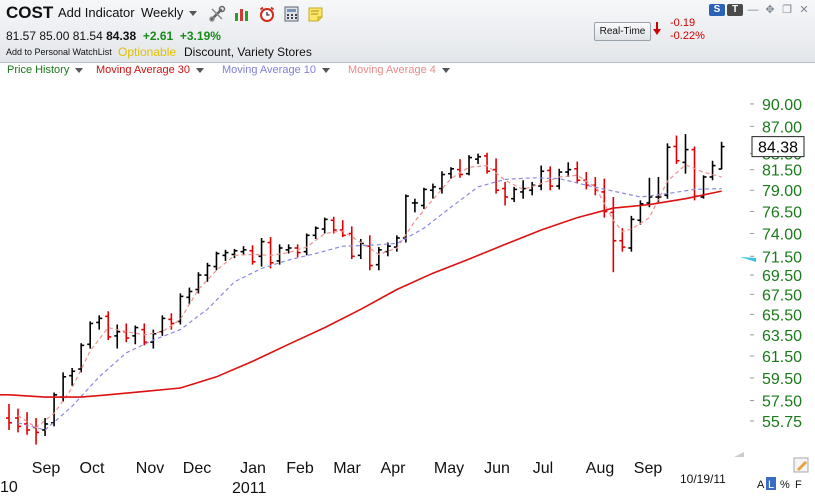 This screenshot has height=501, width=815. I want to click on quote-open: 81.57, so click(21, 36).